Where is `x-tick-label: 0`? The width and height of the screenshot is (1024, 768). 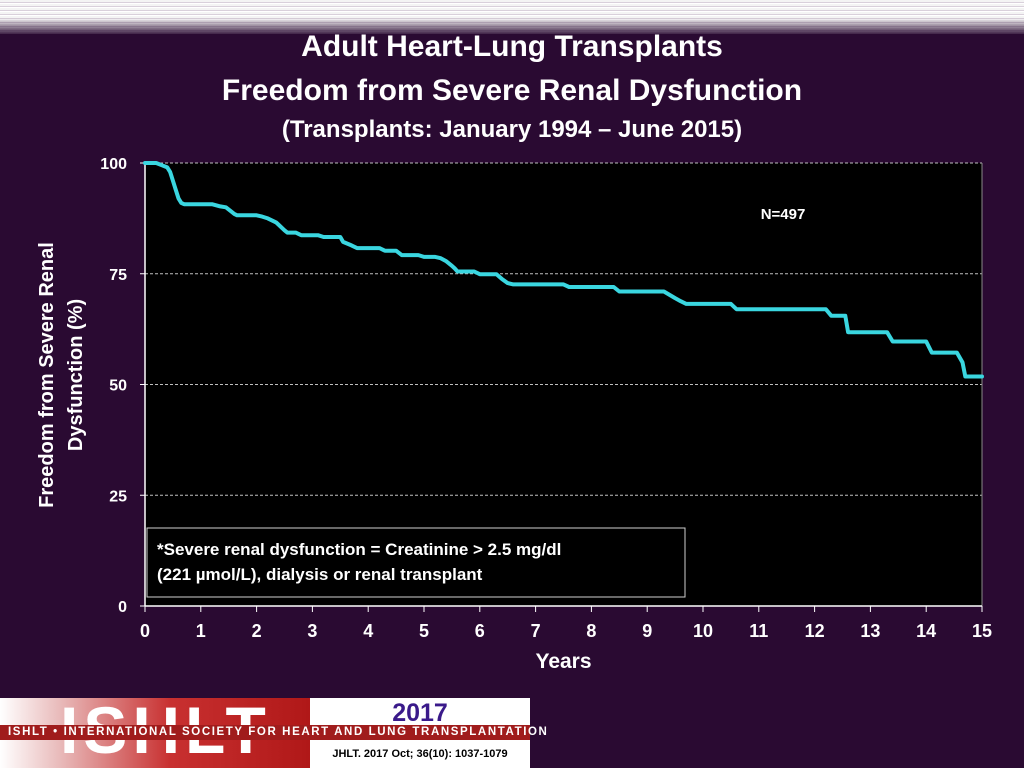
x-tick-label: 0 is located at coordinates (145, 631).